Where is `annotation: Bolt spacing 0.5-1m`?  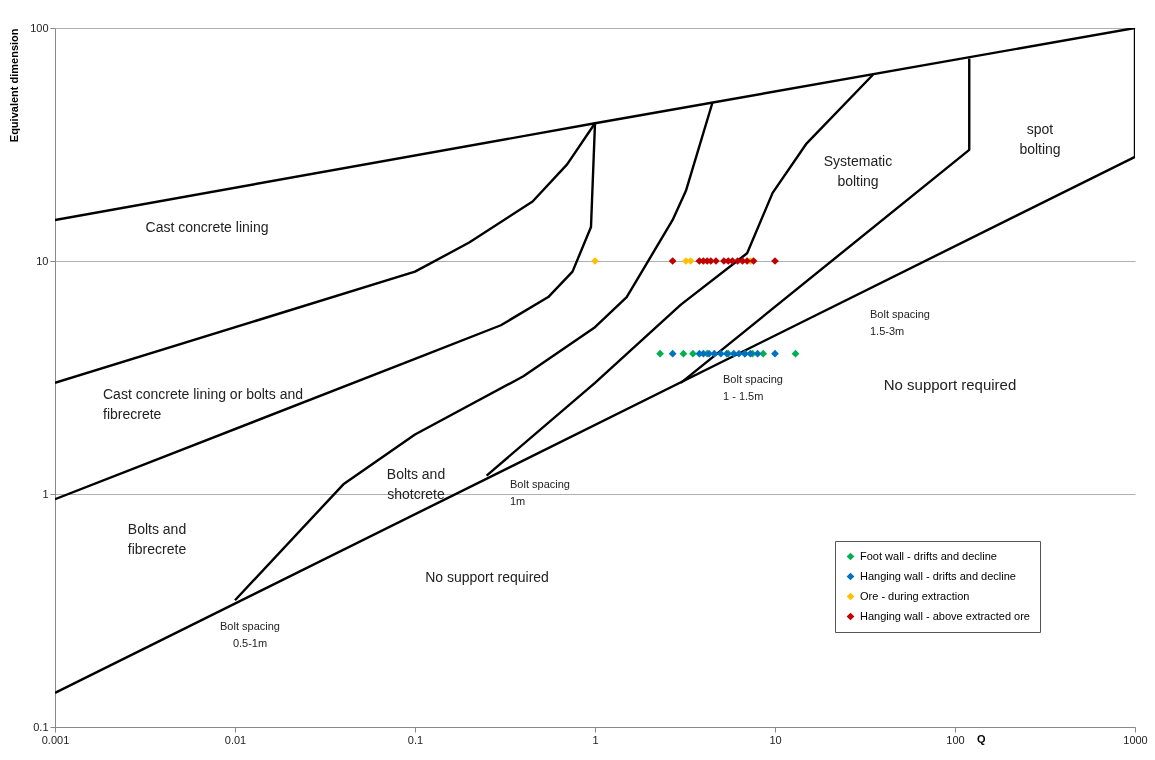 annotation: Bolt spacing 0.5-1m is located at coordinates (250, 634).